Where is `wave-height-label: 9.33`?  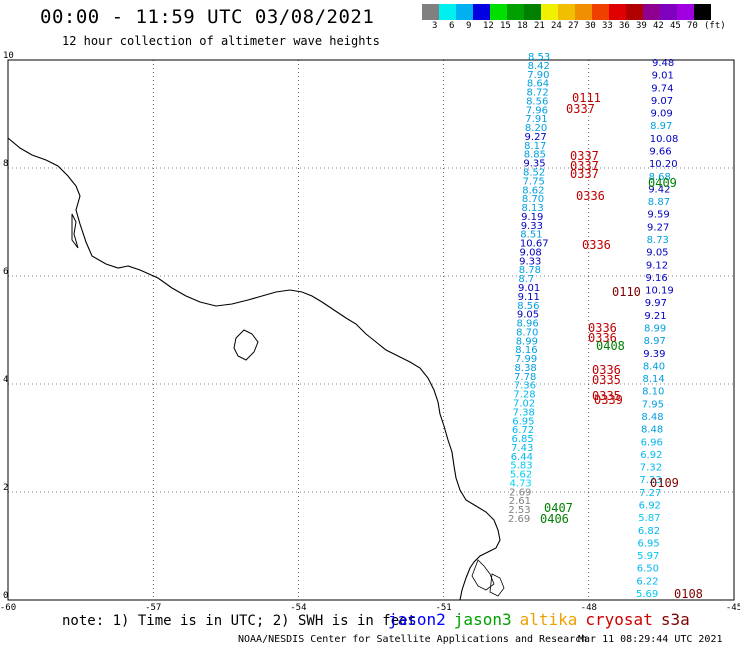
wave-height-label: 9.33 is located at coordinates (530, 261).